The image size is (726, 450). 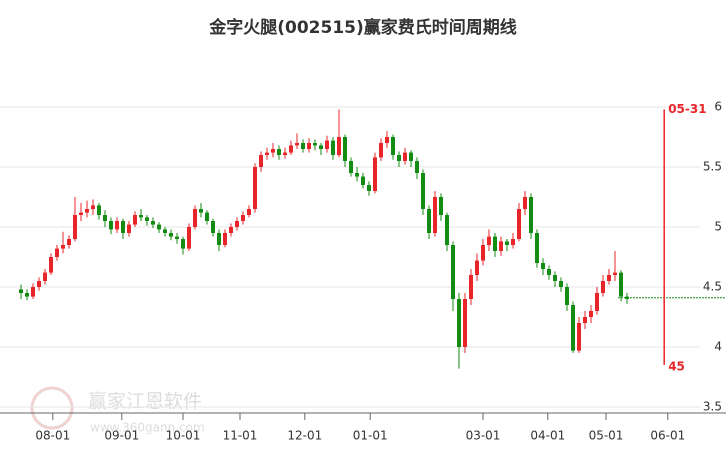 I want to click on watermark: 赢家江恩软件, so click(x=145, y=402).